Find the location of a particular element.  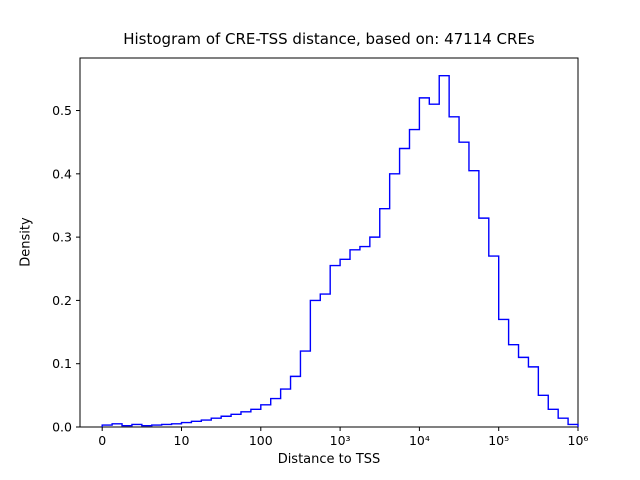

y-tick-label: 0.4 is located at coordinates (62, 173).